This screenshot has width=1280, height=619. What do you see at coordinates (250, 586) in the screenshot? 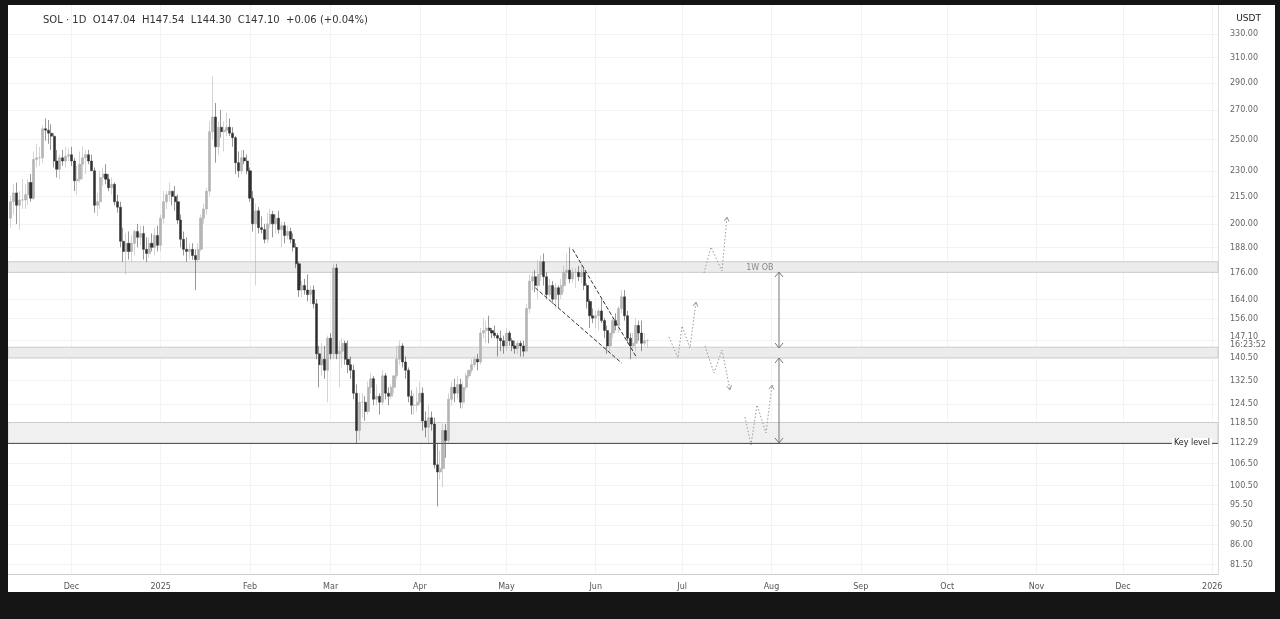
I see `x-tick-label: Feb` at bounding box center [250, 586].